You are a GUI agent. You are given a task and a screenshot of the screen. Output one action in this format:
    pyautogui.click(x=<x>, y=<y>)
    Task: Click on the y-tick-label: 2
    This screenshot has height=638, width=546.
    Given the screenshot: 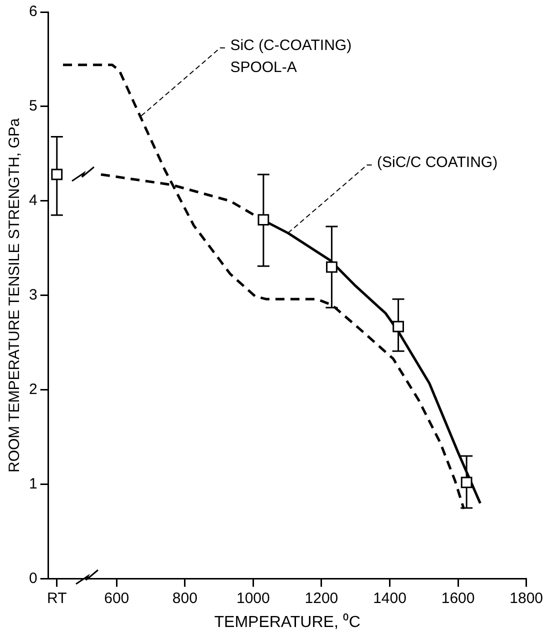 What is the action you would take?
    pyautogui.click(x=33, y=389)
    